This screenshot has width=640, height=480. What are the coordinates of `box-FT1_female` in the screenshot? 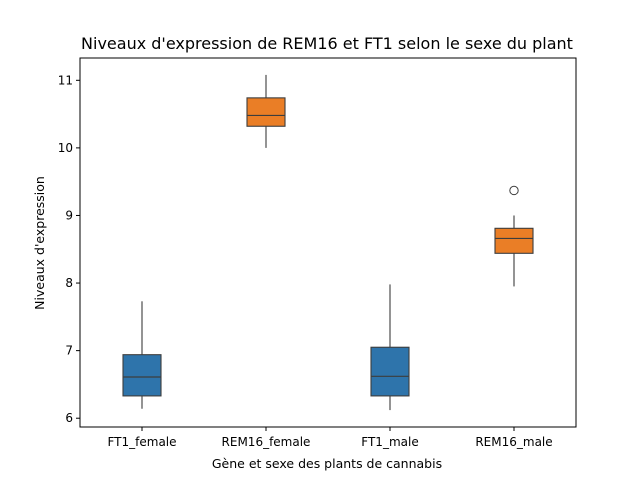 It's located at (142, 355).